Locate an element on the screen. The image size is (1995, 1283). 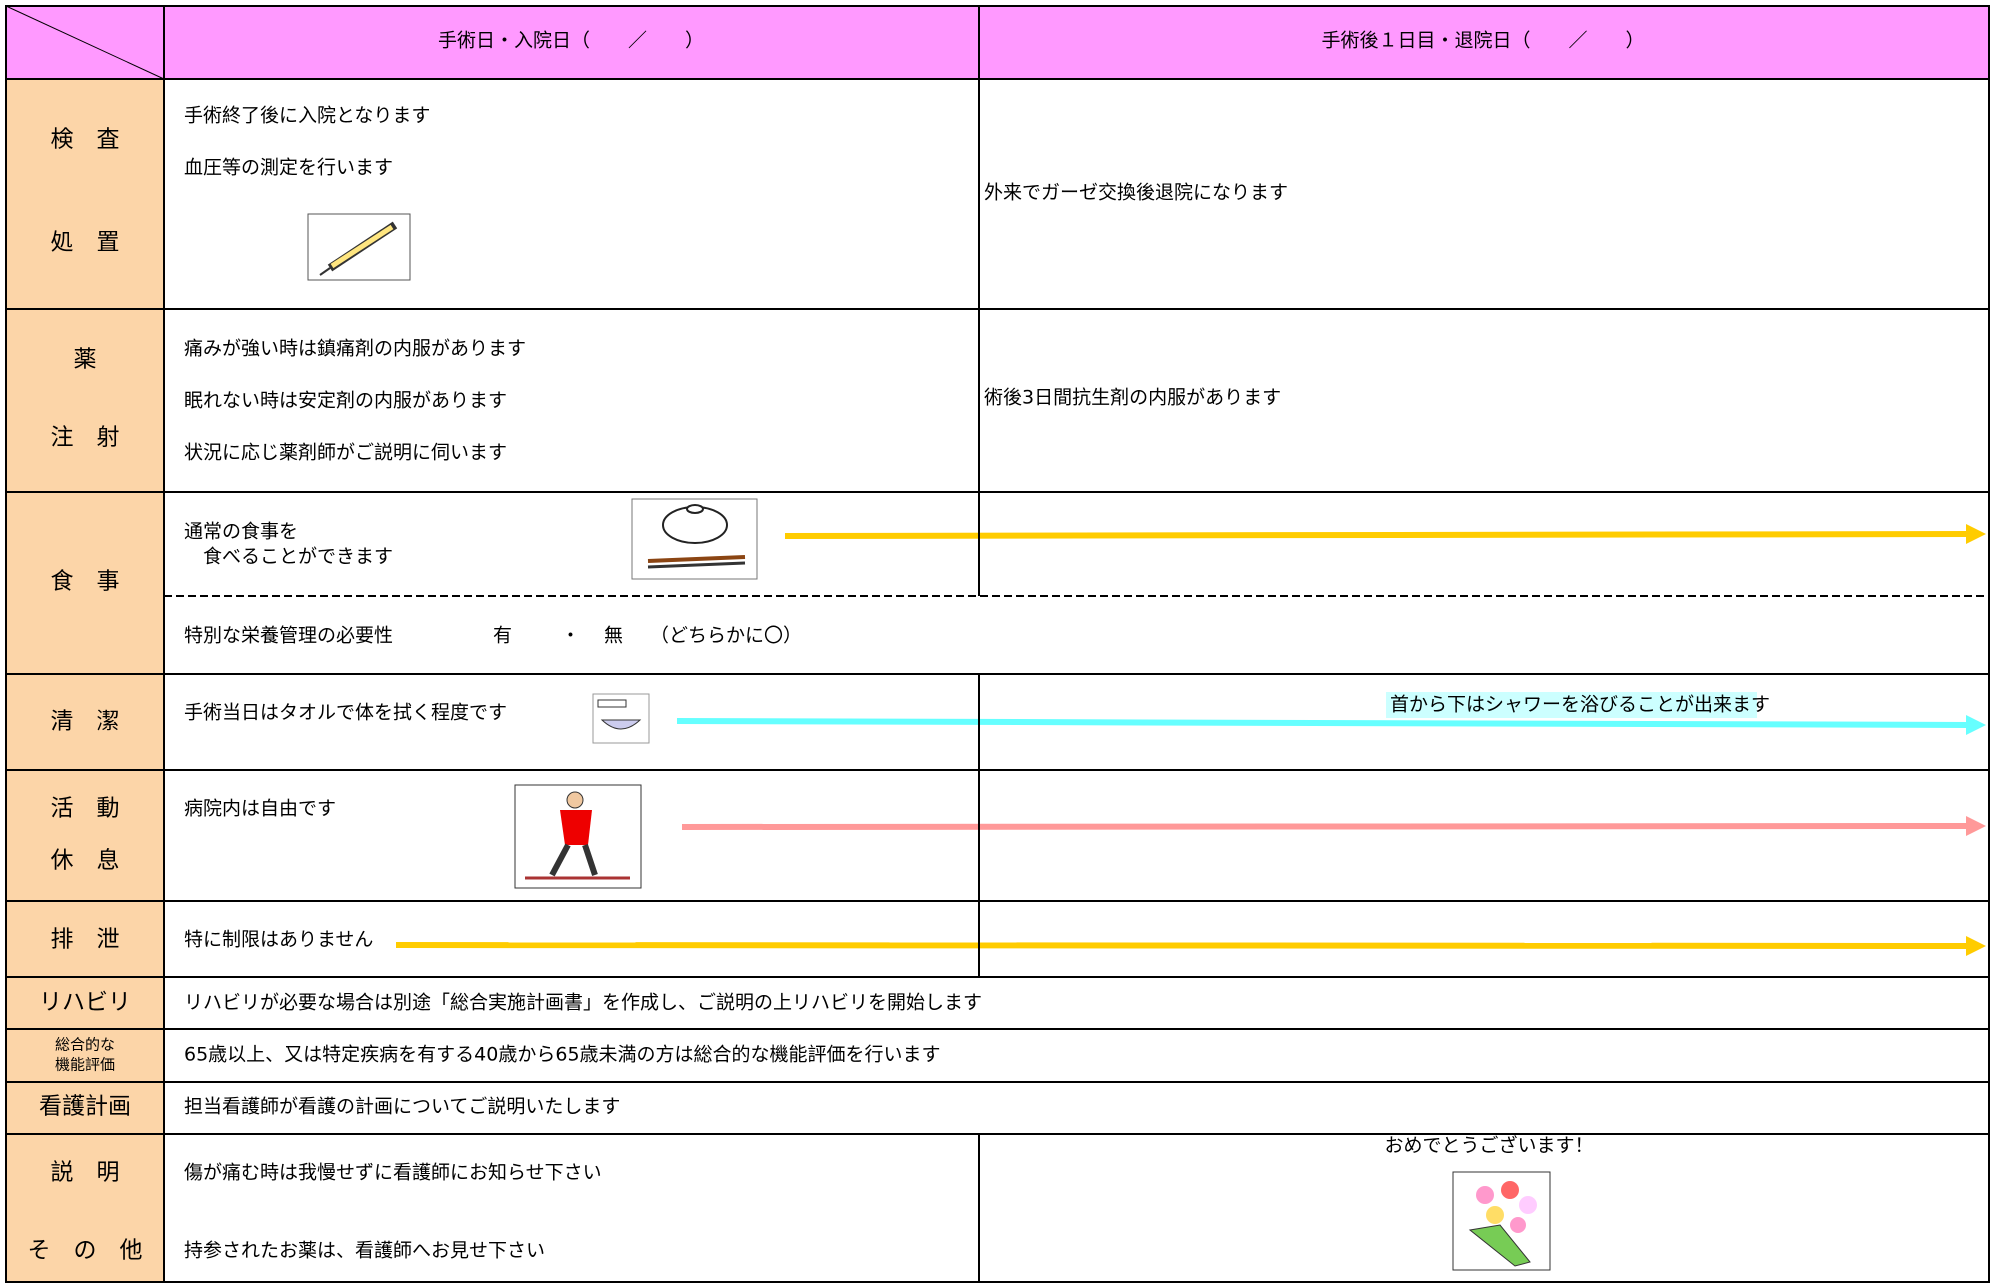
nutrition-text: ・ is located at coordinates (570, 636).